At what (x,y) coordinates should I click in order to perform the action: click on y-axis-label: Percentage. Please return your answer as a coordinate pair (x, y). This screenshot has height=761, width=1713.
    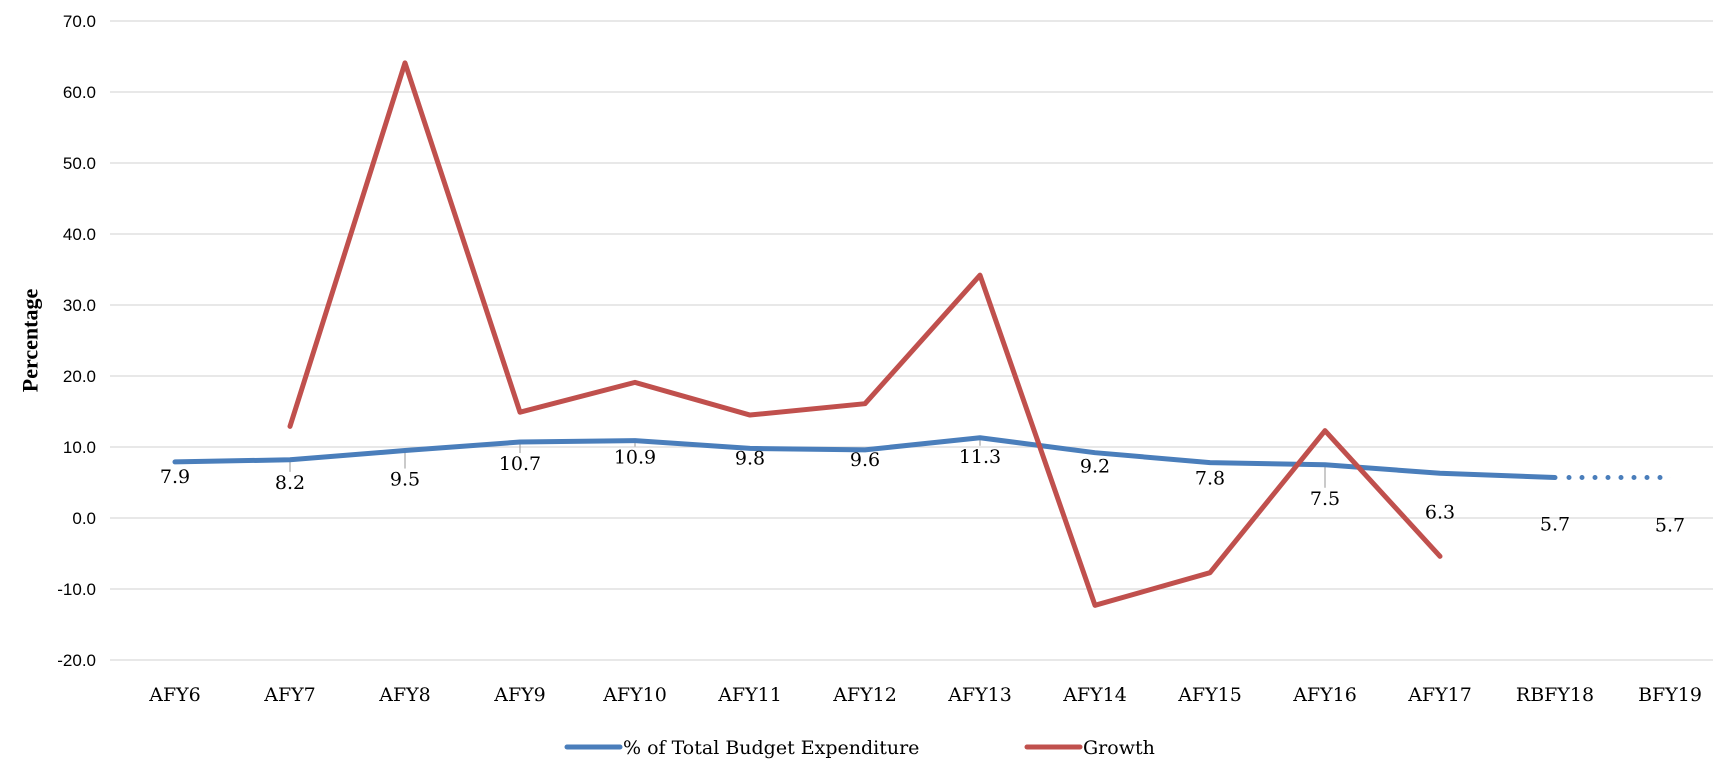
    Looking at the image, I should click on (30, 341).